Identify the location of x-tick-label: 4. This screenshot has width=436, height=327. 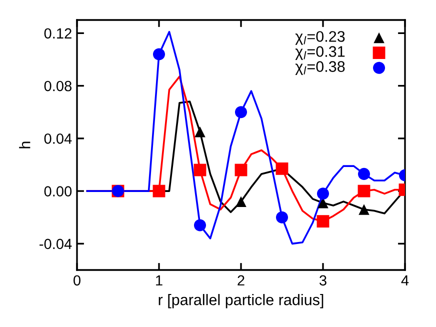
(405, 280).